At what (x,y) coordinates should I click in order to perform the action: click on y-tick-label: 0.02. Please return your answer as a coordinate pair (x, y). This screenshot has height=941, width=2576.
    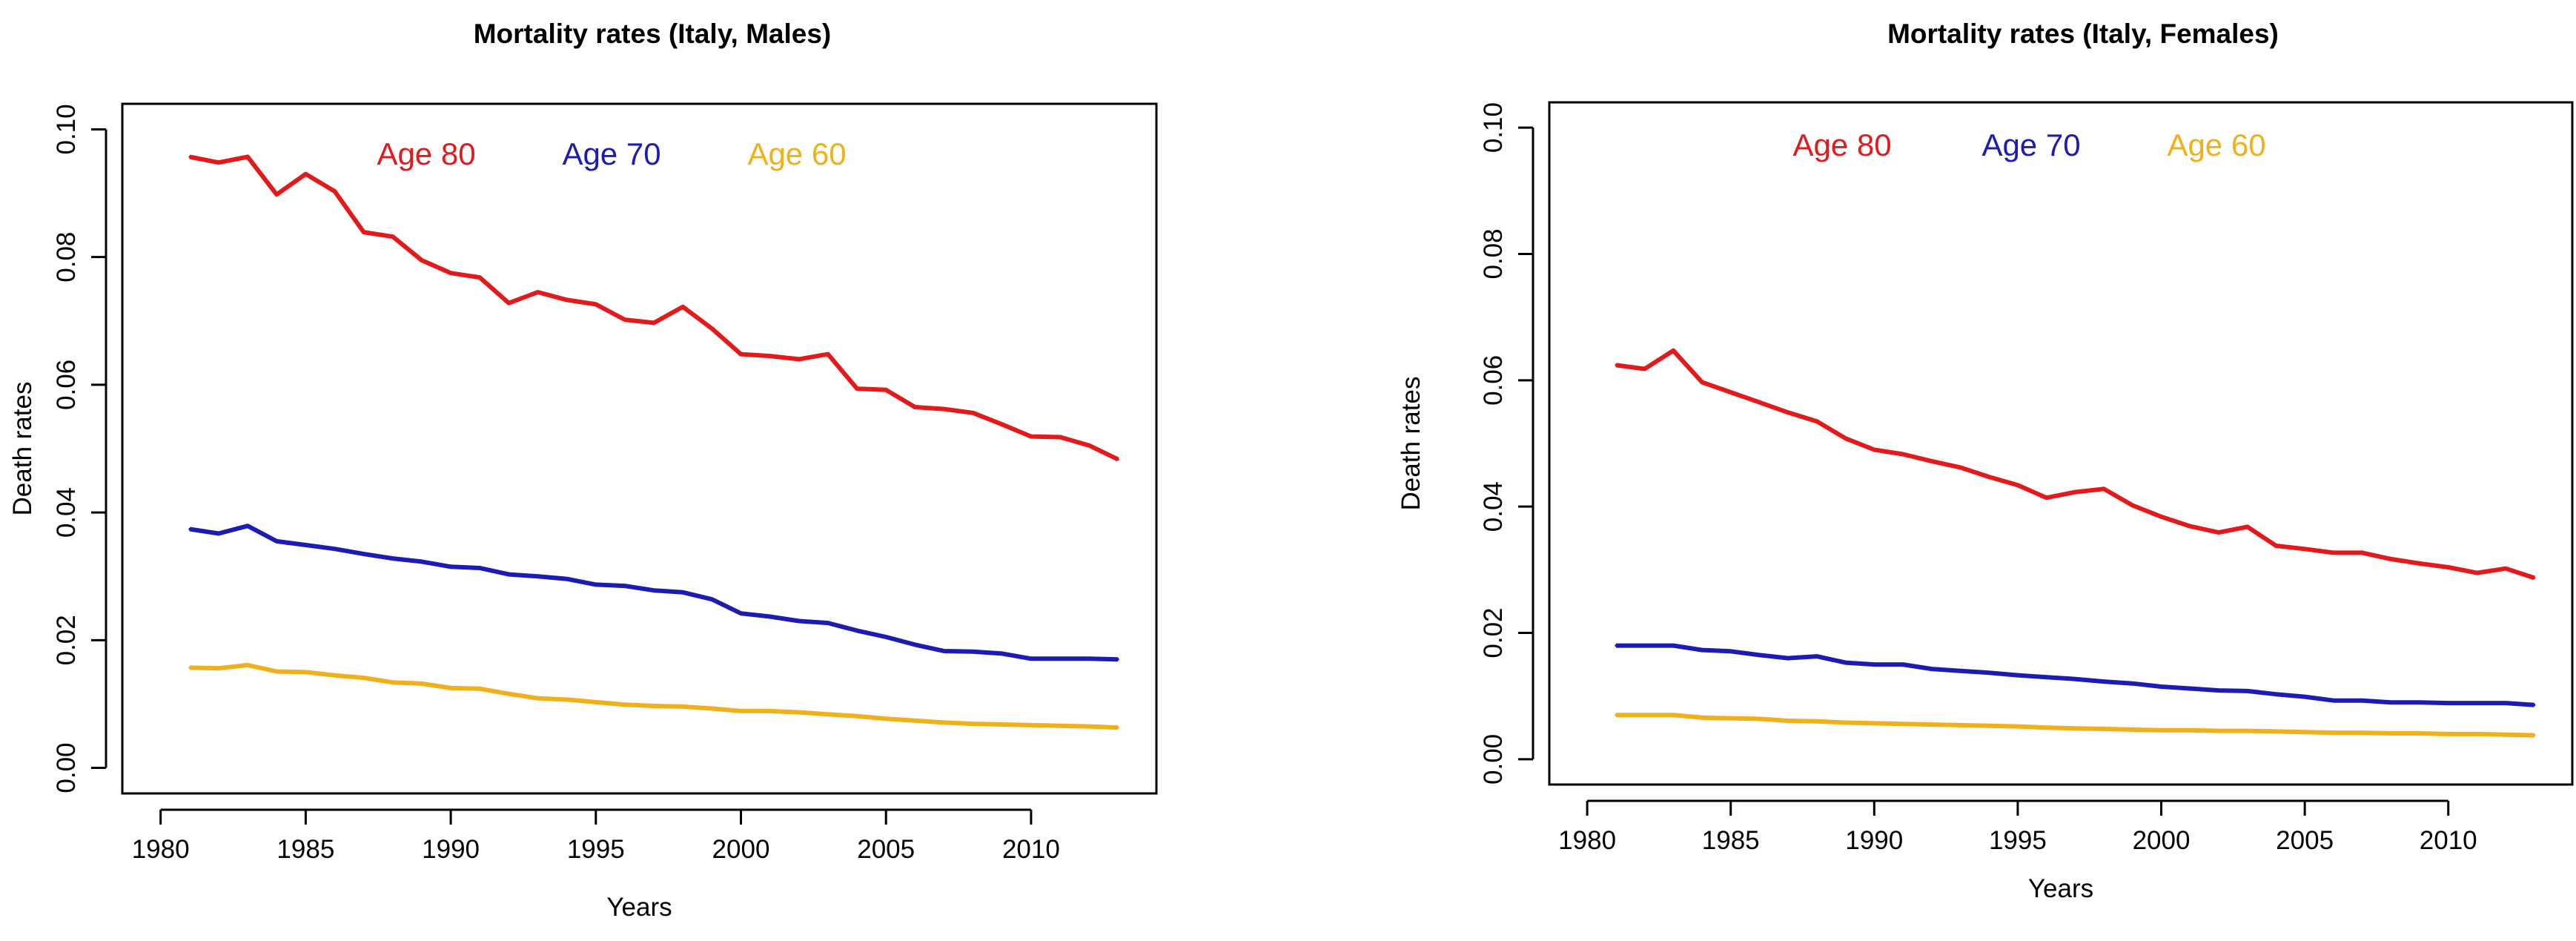
    Looking at the image, I should click on (1493, 632).